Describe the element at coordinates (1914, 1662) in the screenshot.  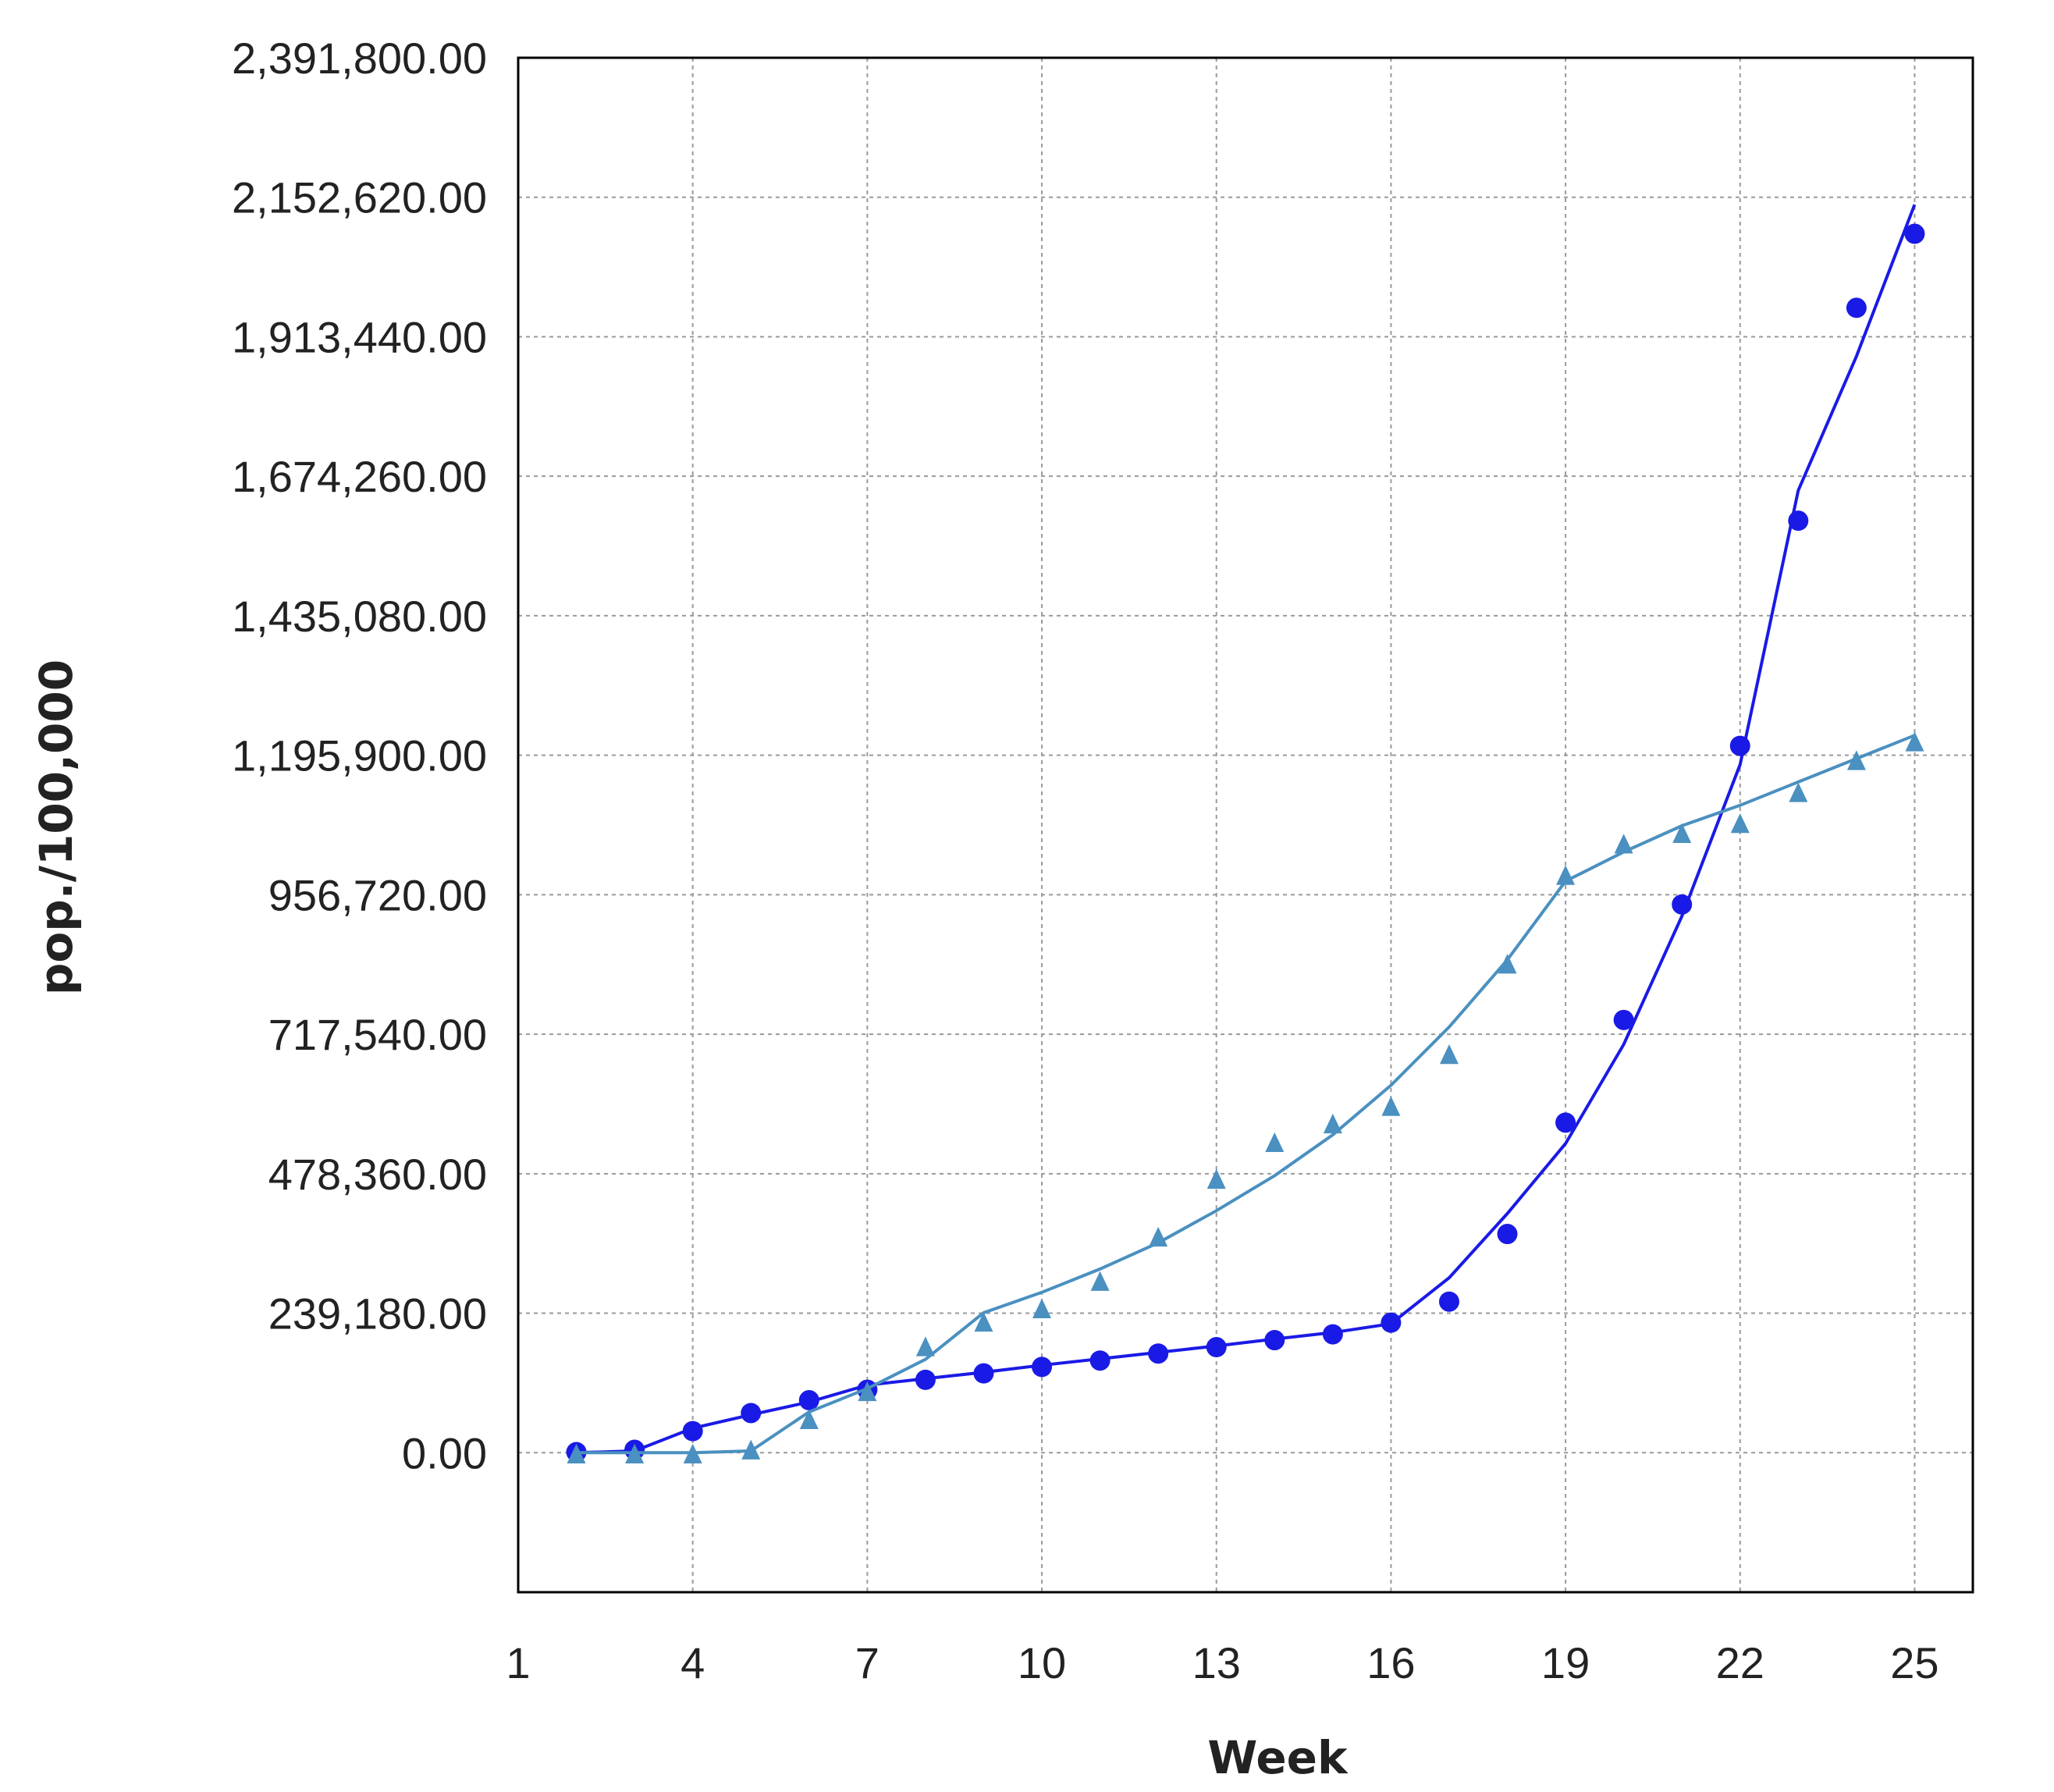
I see `x-tick-label: 25` at that location.